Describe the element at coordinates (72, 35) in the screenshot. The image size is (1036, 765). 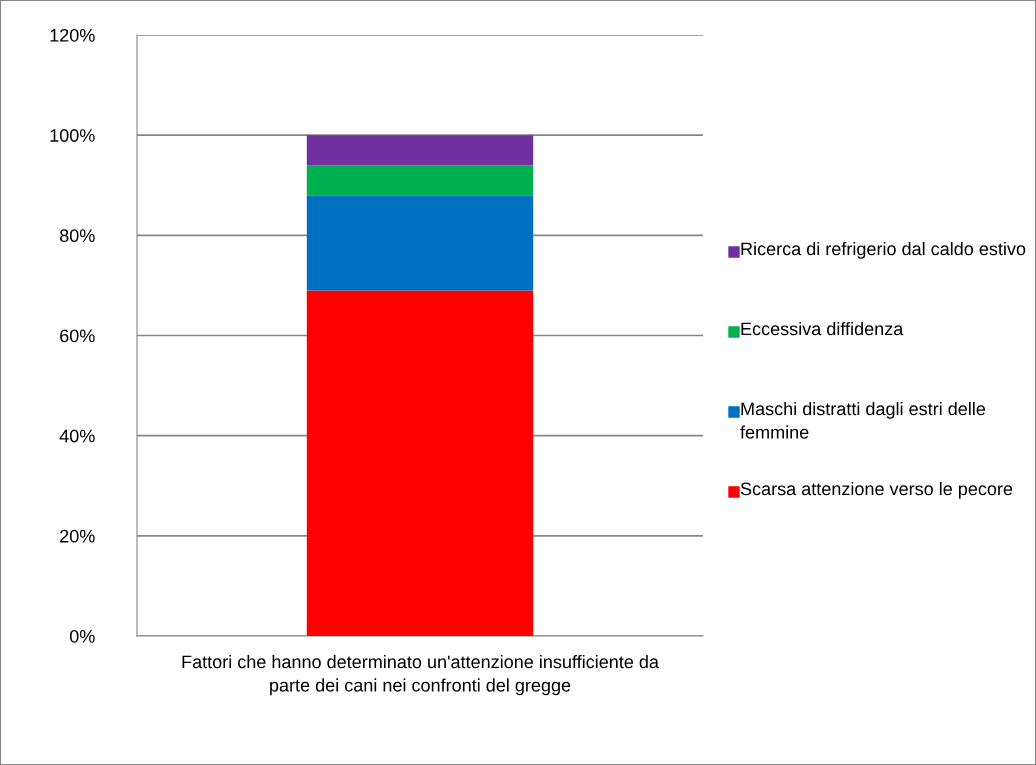
I see `y-tick-label: 120%` at that location.